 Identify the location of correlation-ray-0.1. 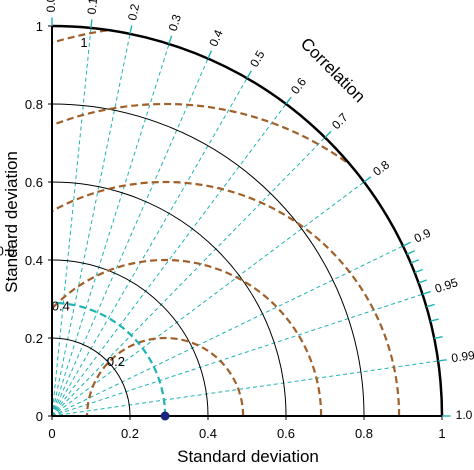
(71, 222).